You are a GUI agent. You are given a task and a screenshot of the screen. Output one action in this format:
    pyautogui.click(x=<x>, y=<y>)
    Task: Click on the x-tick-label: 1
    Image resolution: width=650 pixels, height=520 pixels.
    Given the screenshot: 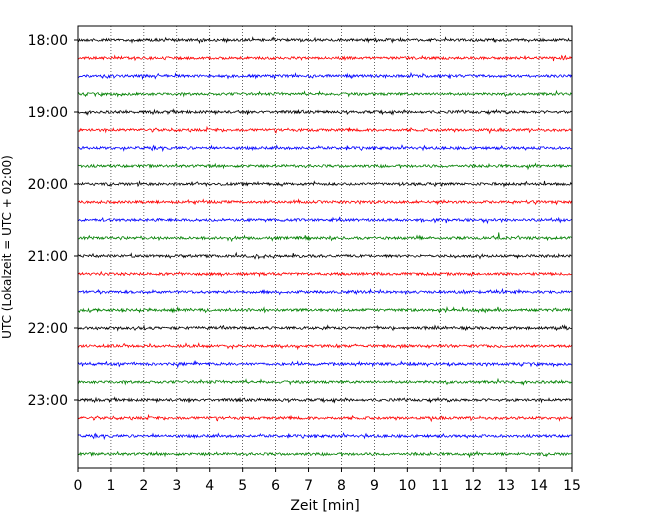 What is the action you would take?
    pyautogui.click(x=110, y=486)
    